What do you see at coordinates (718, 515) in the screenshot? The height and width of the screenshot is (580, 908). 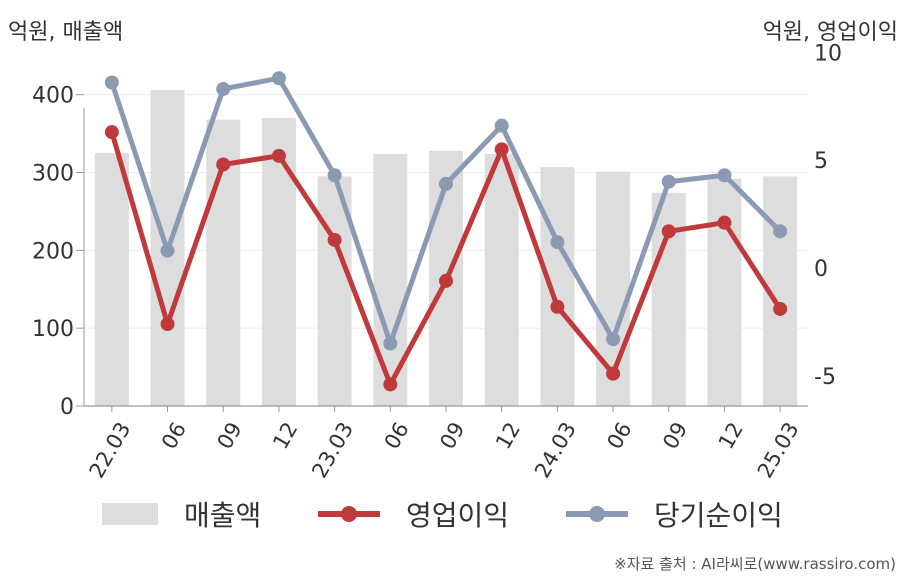 I see `legend-label-net-income: 당기순이익` at bounding box center [718, 515].